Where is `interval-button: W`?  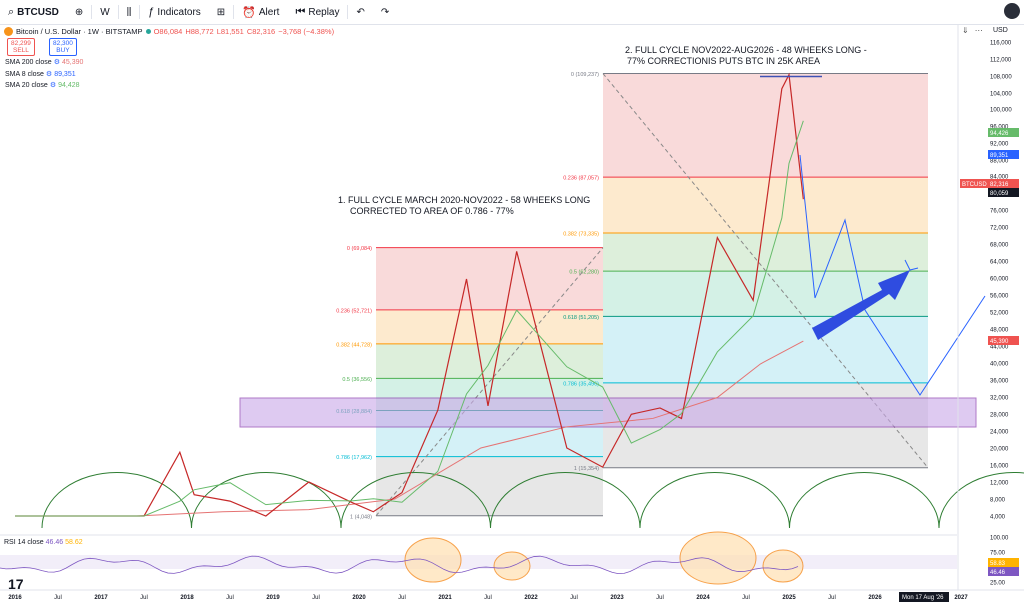 interval-button: W is located at coordinates (105, 12).